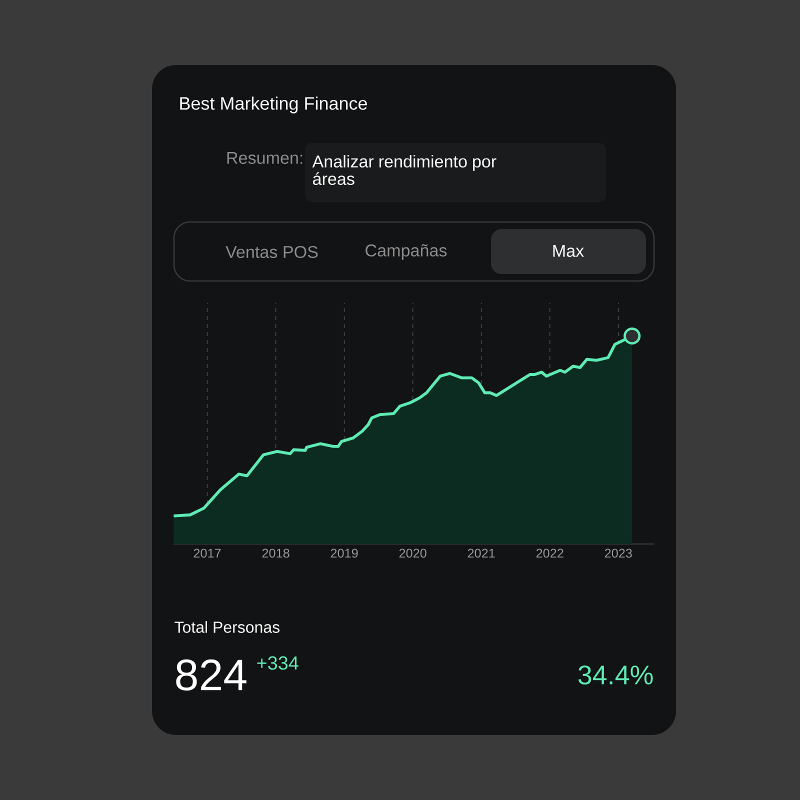 This screenshot has width=800, height=800. I want to click on x-tick-label: 2023, so click(618, 553).